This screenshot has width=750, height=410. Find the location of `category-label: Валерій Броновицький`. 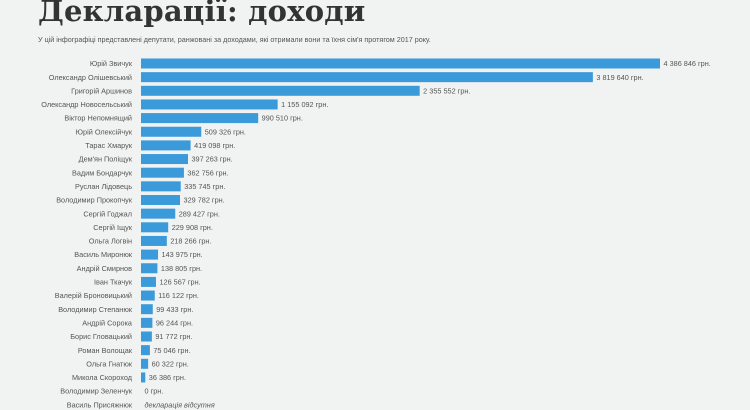

category-label: Валерій Броновицький is located at coordinates (93, 295).